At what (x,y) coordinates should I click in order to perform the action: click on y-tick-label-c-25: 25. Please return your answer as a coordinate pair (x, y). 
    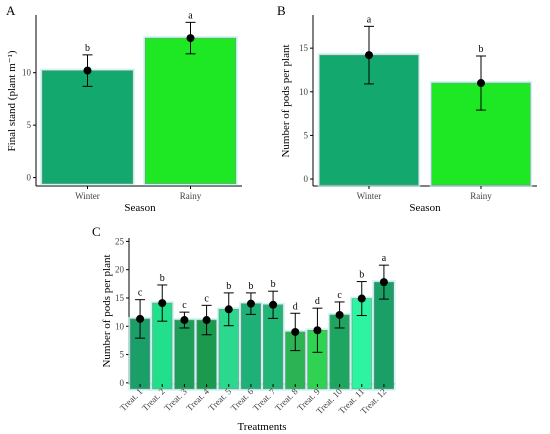
    Looking at the image, I should click on (120, 241).